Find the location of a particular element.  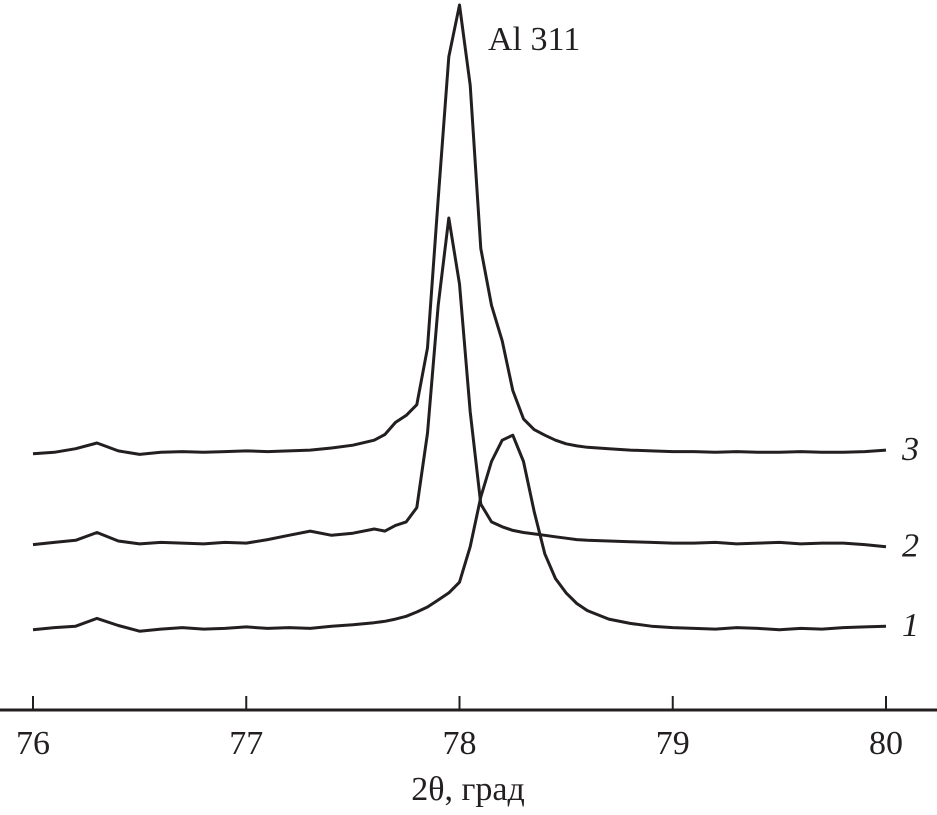

x-tick-label: 79 is located at coordinates (673, 743).